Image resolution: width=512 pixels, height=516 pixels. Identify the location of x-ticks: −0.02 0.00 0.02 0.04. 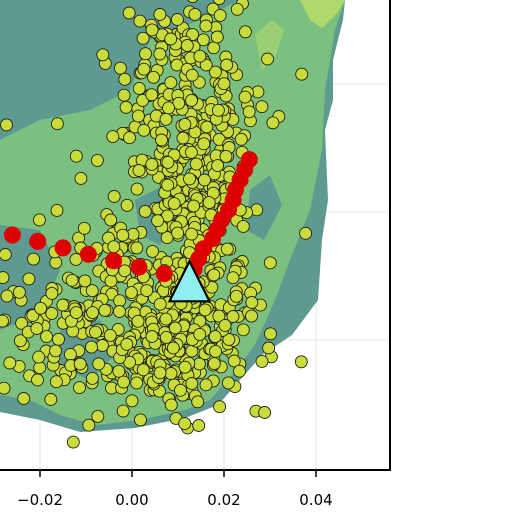
(175, 489).